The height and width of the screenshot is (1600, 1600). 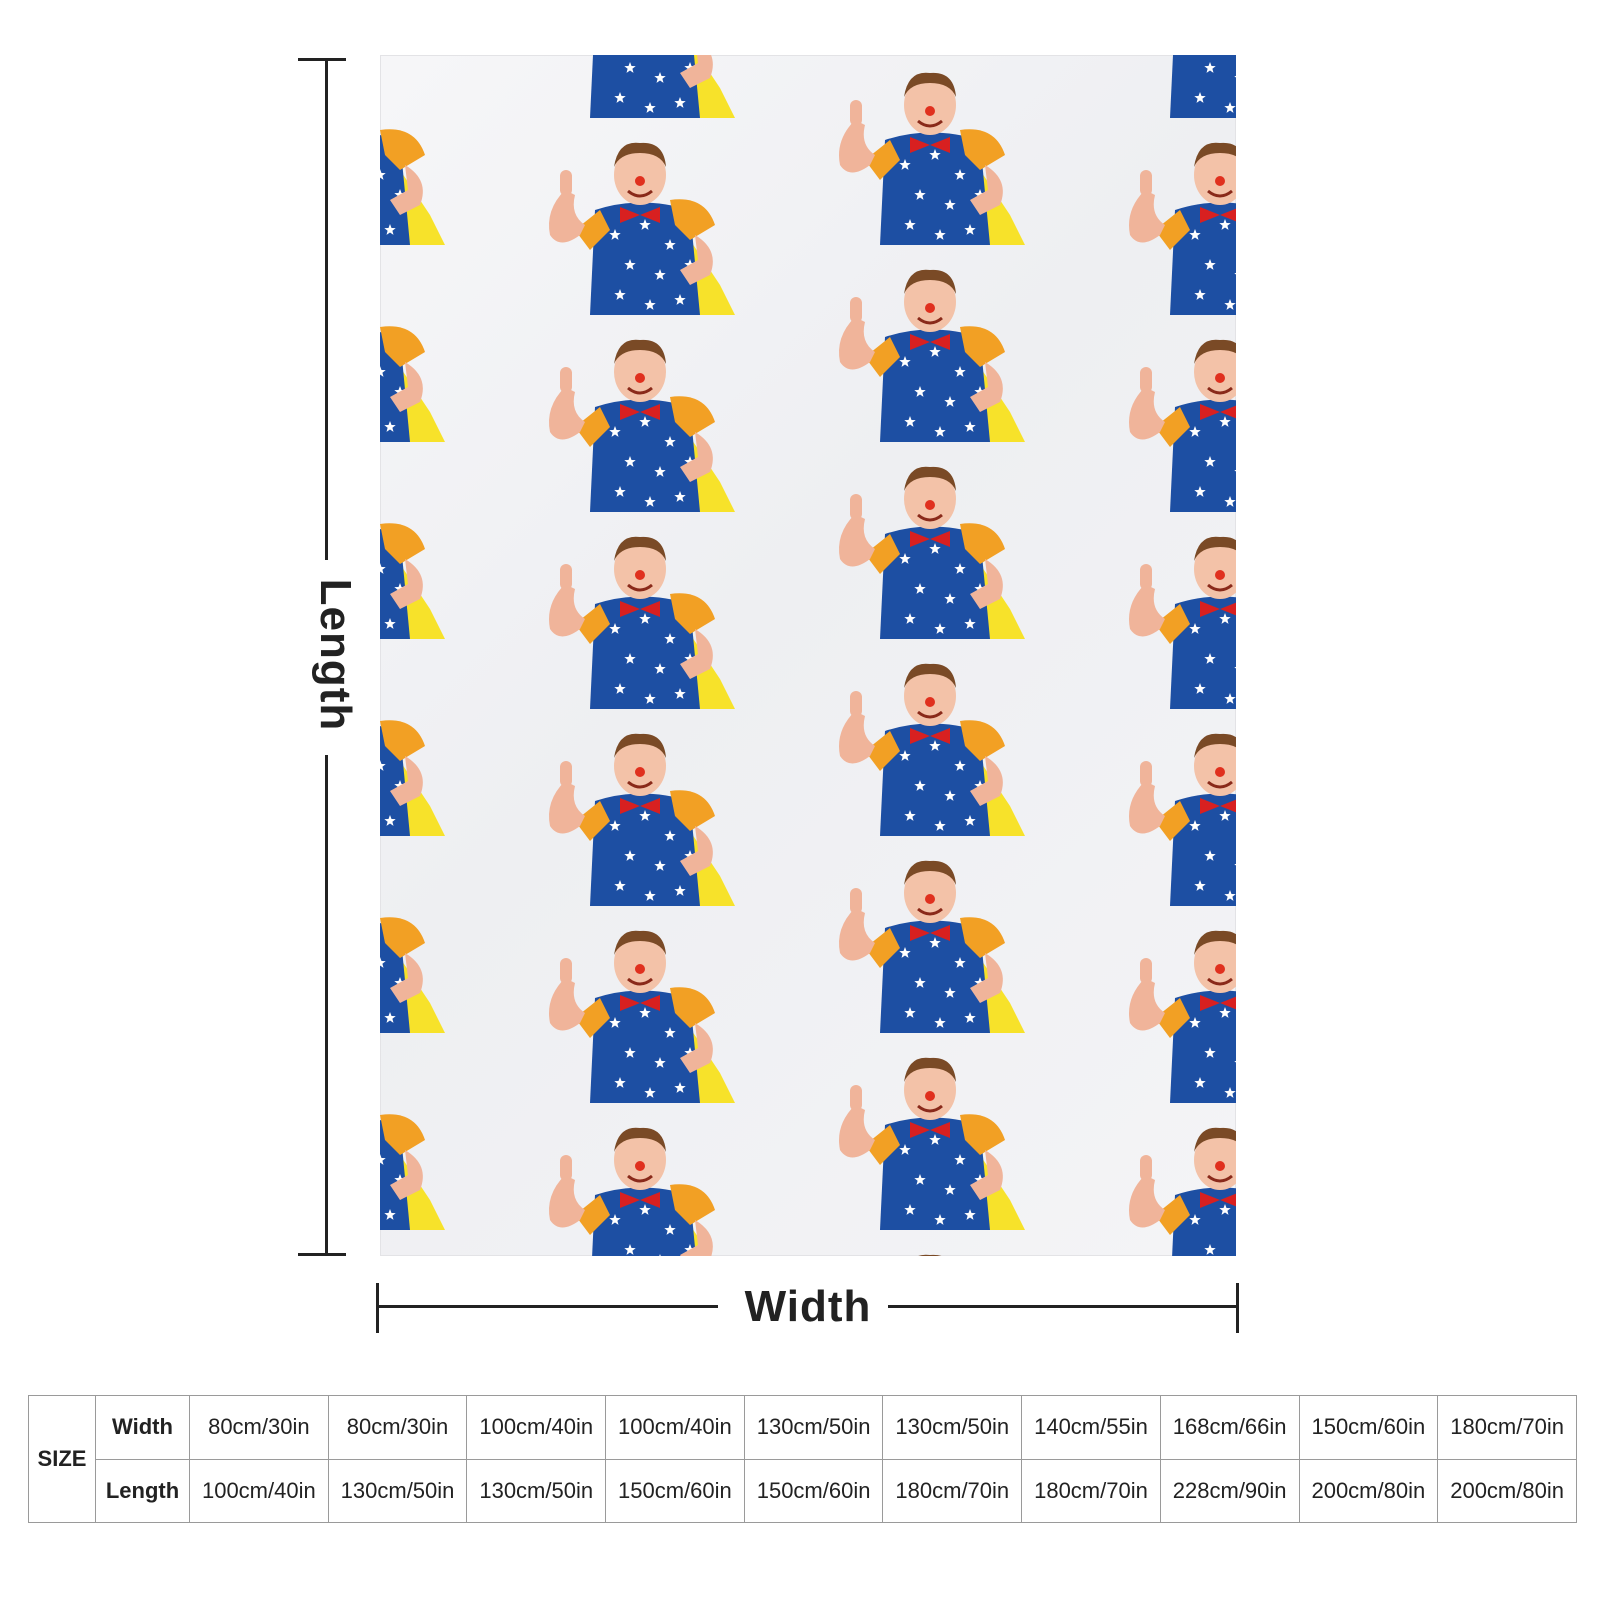 I want to click on length-cell: 228cm/90in, so click(x=1229, y=1490).